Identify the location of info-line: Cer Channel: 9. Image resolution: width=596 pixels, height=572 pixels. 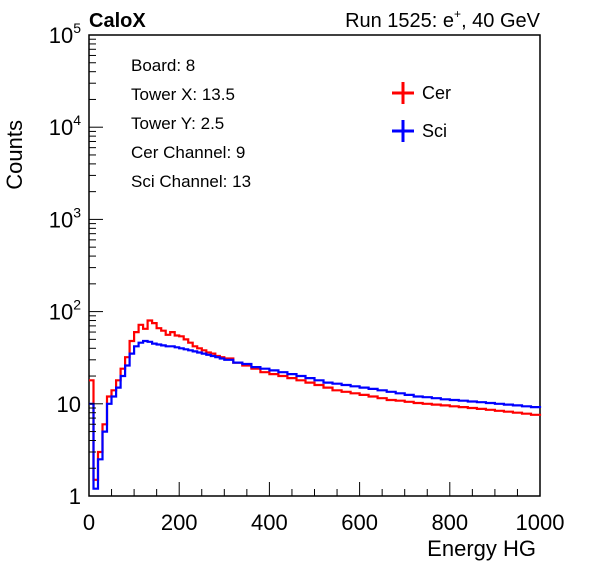
(188, 152).